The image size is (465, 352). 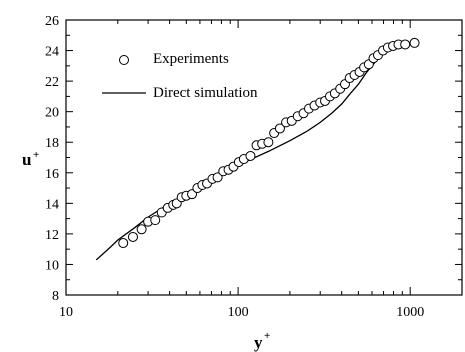 What do you see at coordinates (180, 76) in the screenshot?
I see `legend: Experiments Direct simulation` at bounding box center [180, 76].